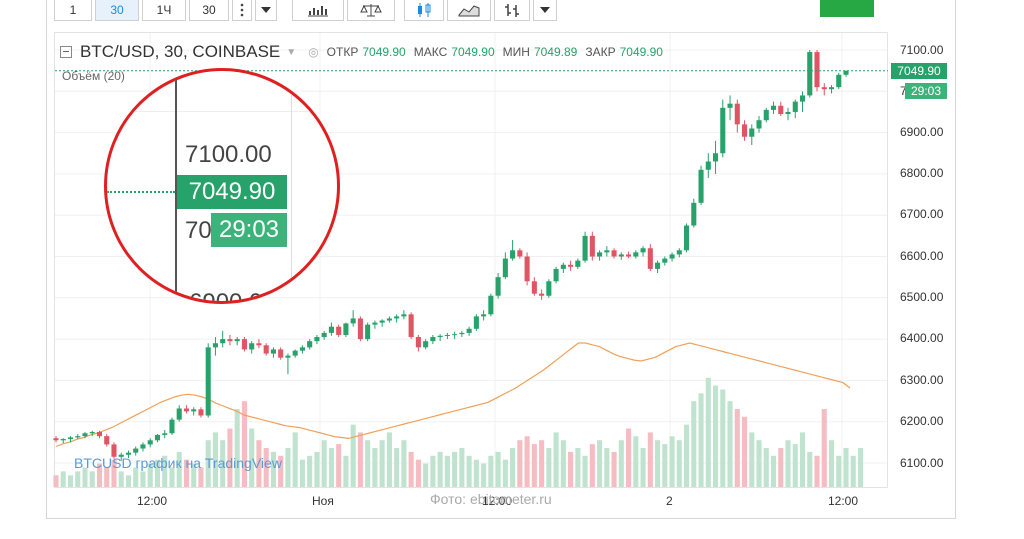 The image size is (1024, 539). Describe the element at coordinates (176, 186) in the screenshot. I see `magnifier-axis-line` at that location.